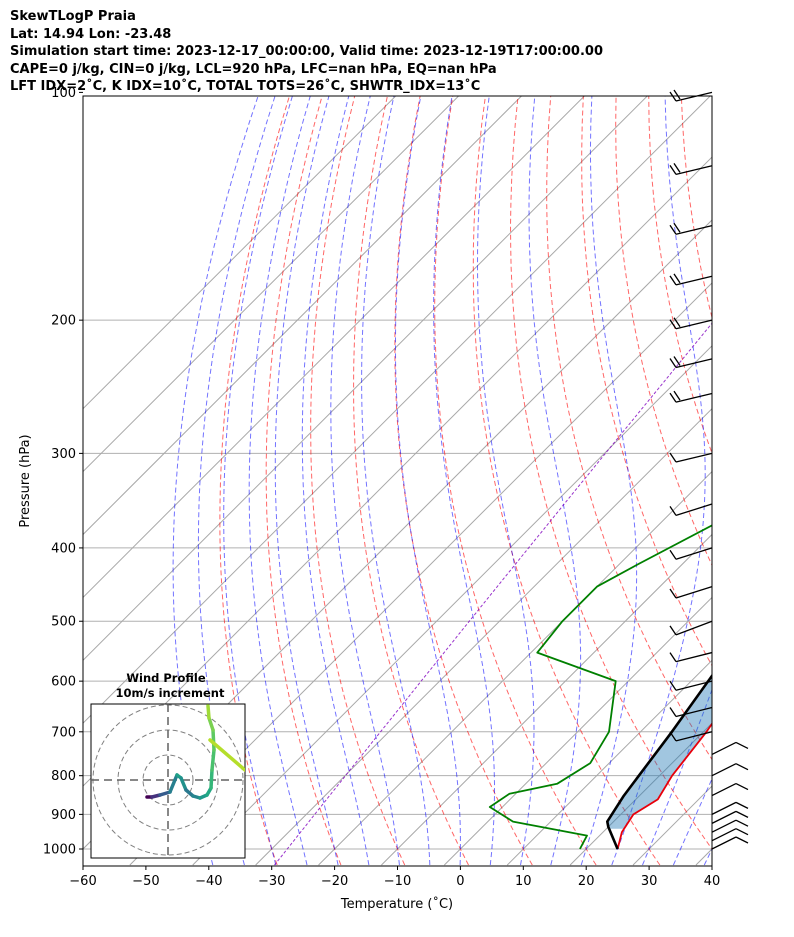 Image resolution: width=794 pixels, height=937 pixels. What do you see at coordinates (25, 480) in the screenshot?
I see `y-axis-label: Pressure (hPa)` at bounding box center [25, 480].